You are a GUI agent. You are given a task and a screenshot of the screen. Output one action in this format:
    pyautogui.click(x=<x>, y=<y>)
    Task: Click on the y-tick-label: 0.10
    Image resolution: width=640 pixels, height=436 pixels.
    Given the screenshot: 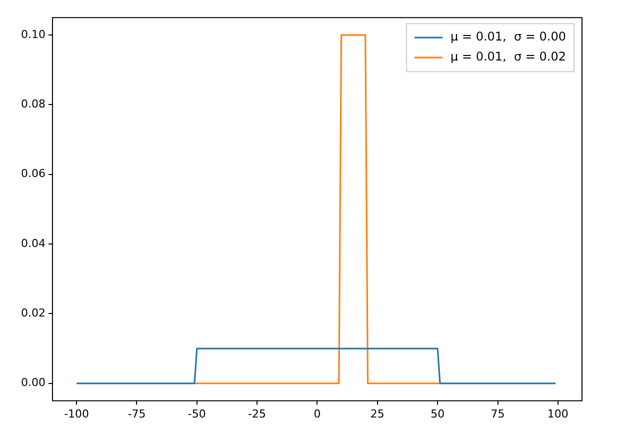 What is the action you would take?
    pyautogui.click(x=33, y=34)
    